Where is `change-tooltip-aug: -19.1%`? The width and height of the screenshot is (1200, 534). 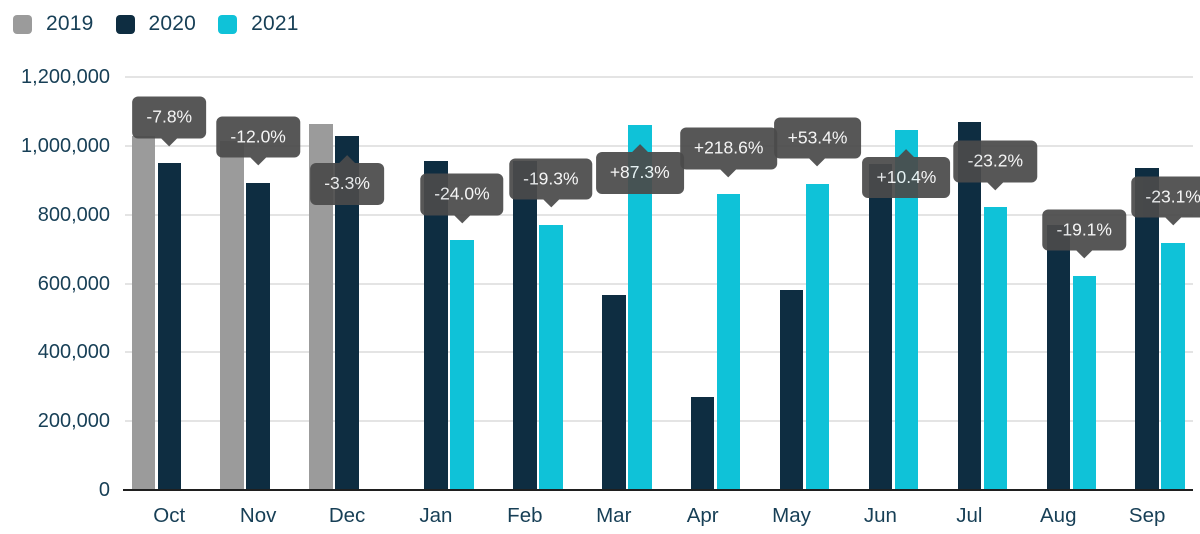
change-tooltip-aug: -19.1% is located at coordinates (1084, 234).